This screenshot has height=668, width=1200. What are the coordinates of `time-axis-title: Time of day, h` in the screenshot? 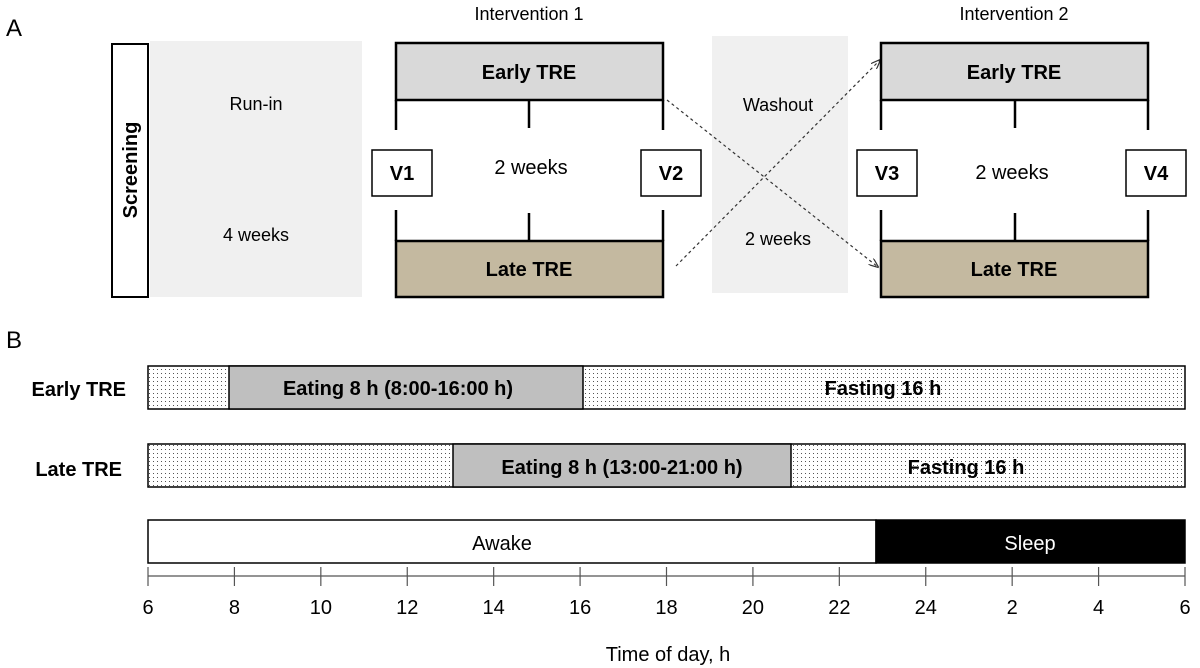 It's located at (668, 655).